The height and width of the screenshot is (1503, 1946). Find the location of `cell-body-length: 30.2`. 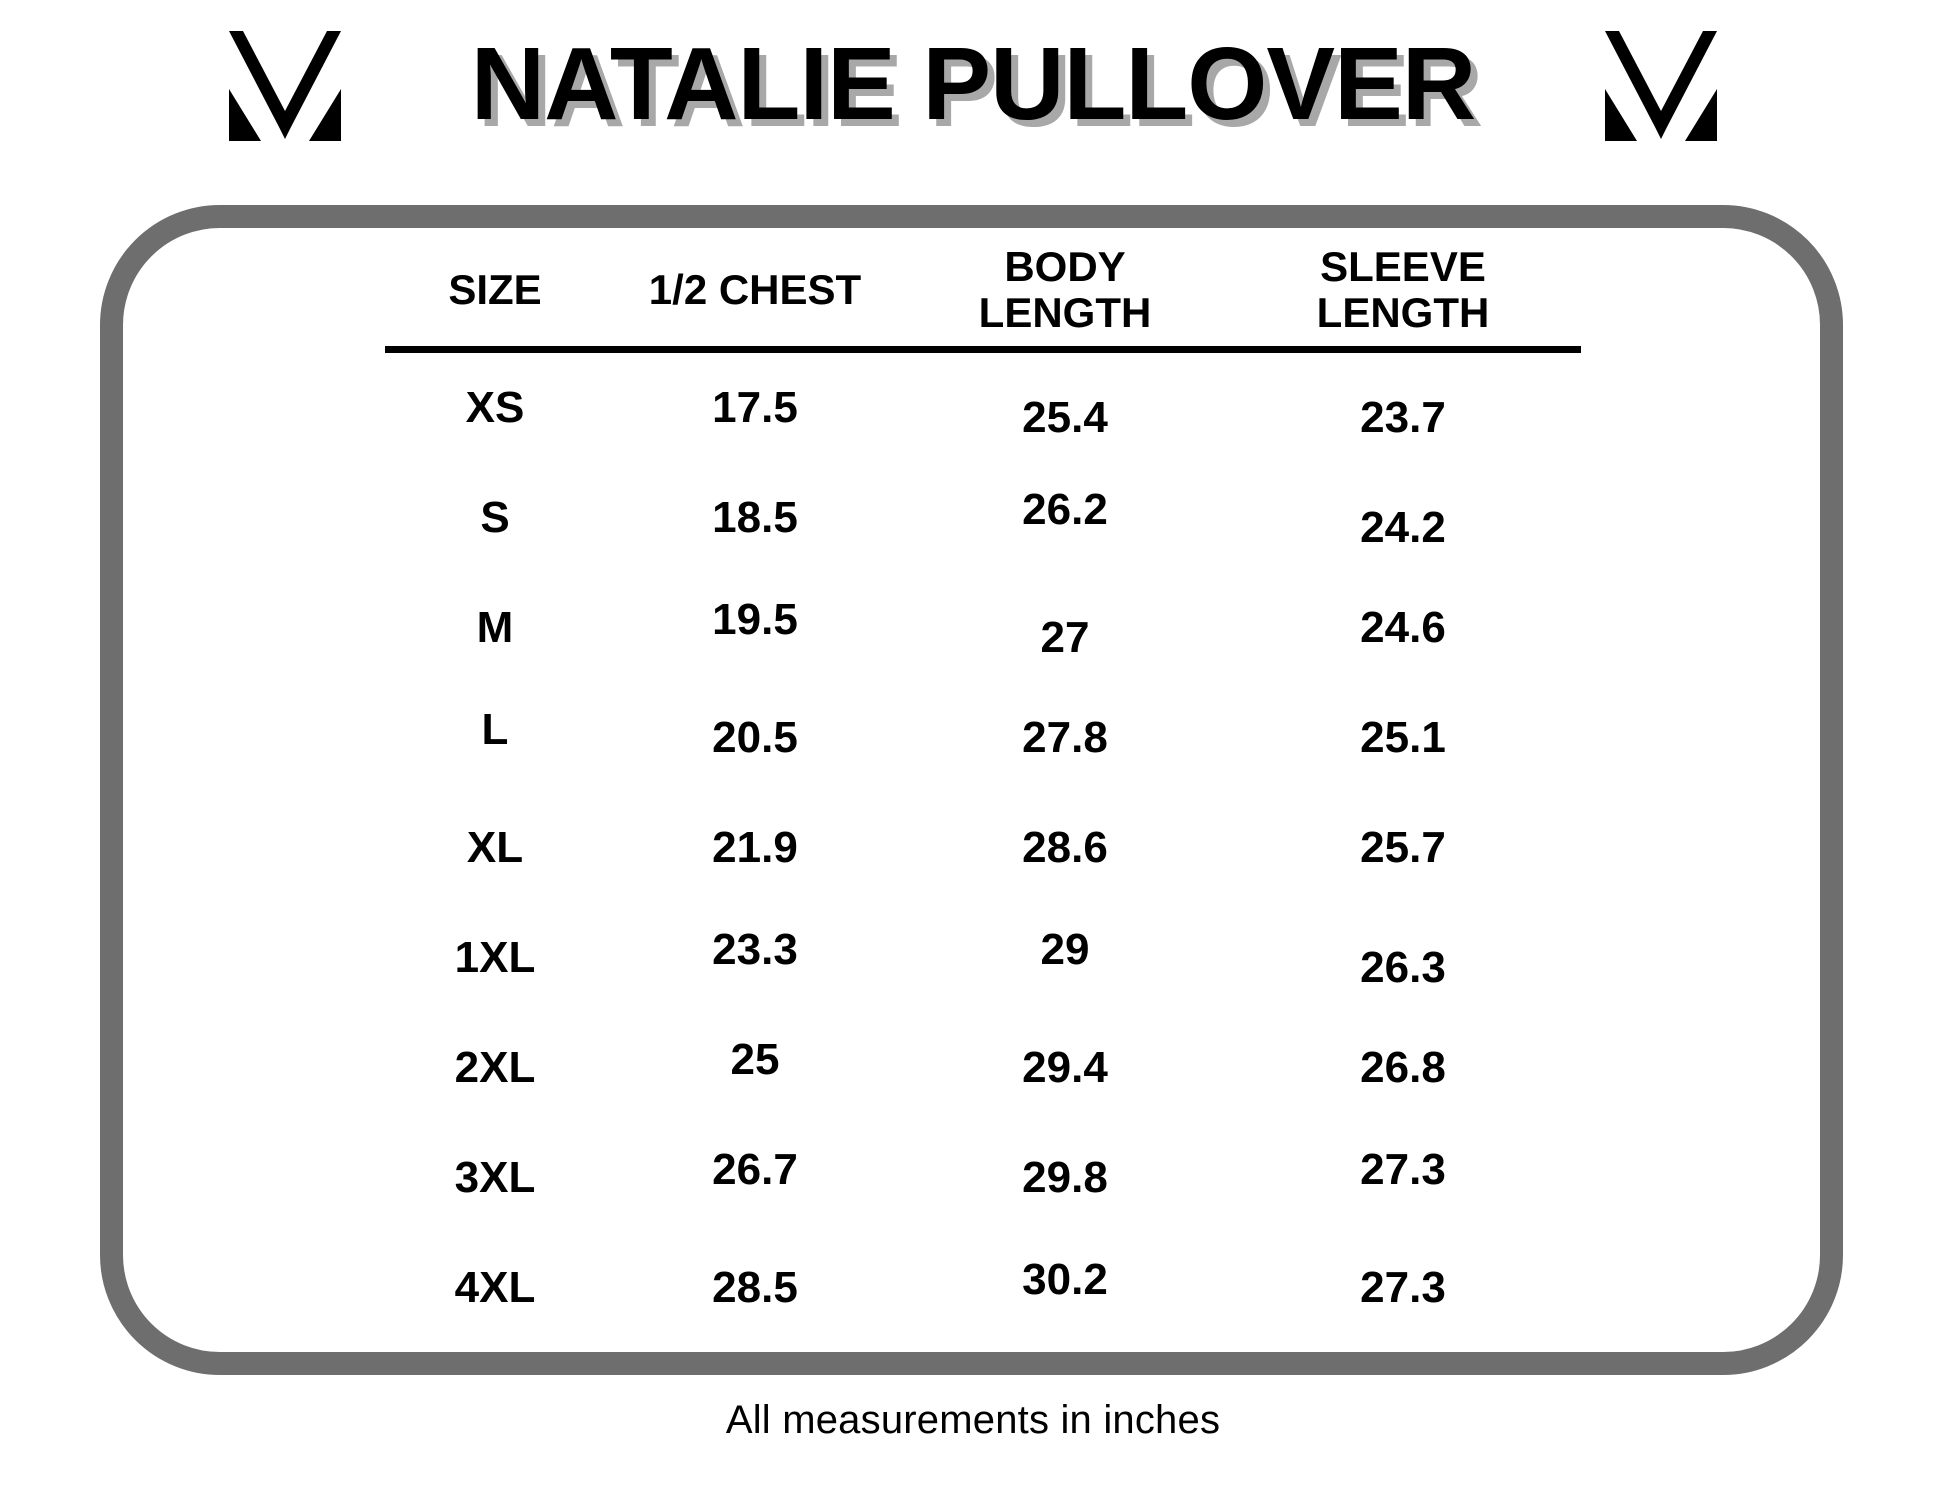

cell-body-length: 30.2 is located at coordinates (1065, 1279).